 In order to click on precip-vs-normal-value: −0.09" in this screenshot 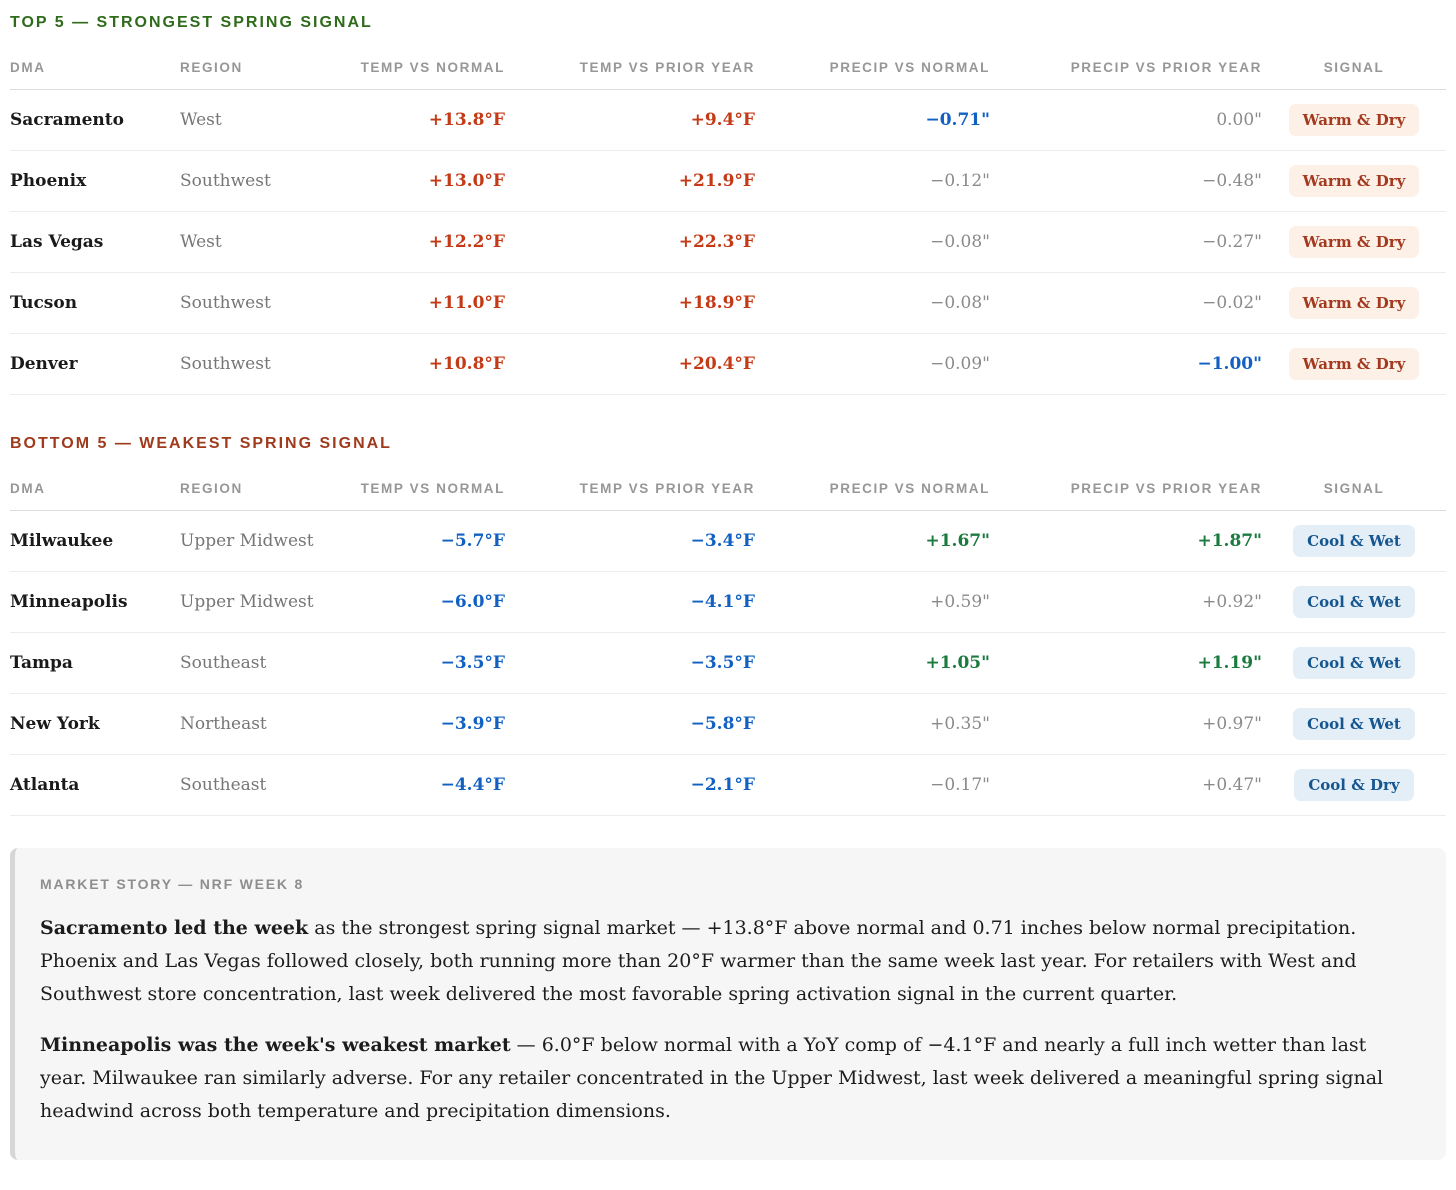, I will do `click(960, 364)`.